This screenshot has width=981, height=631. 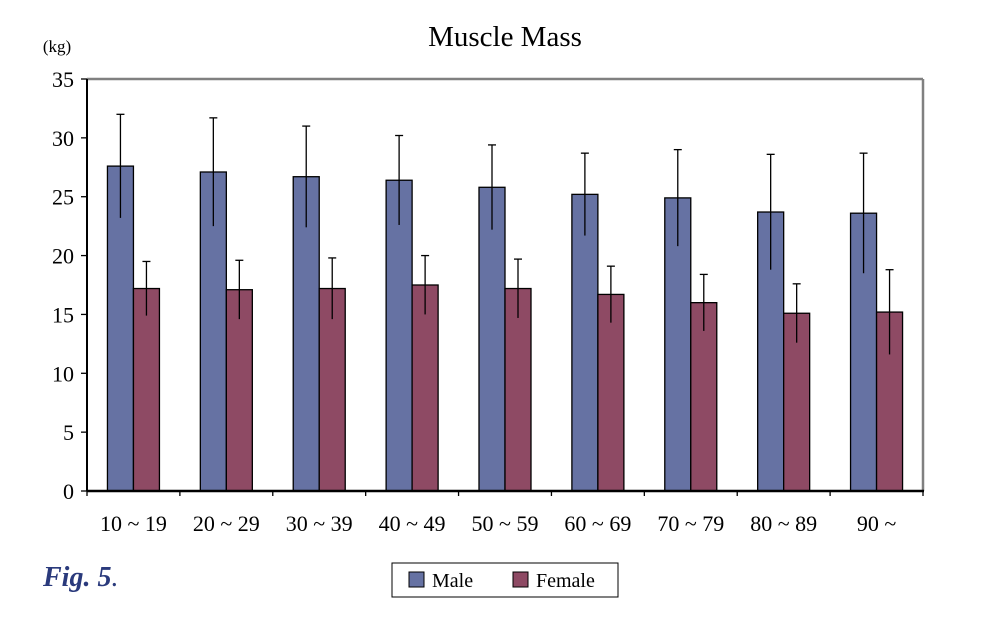 I want to click on x-tick-label-5: 50 ~ 59, so click(x=505, y=523).